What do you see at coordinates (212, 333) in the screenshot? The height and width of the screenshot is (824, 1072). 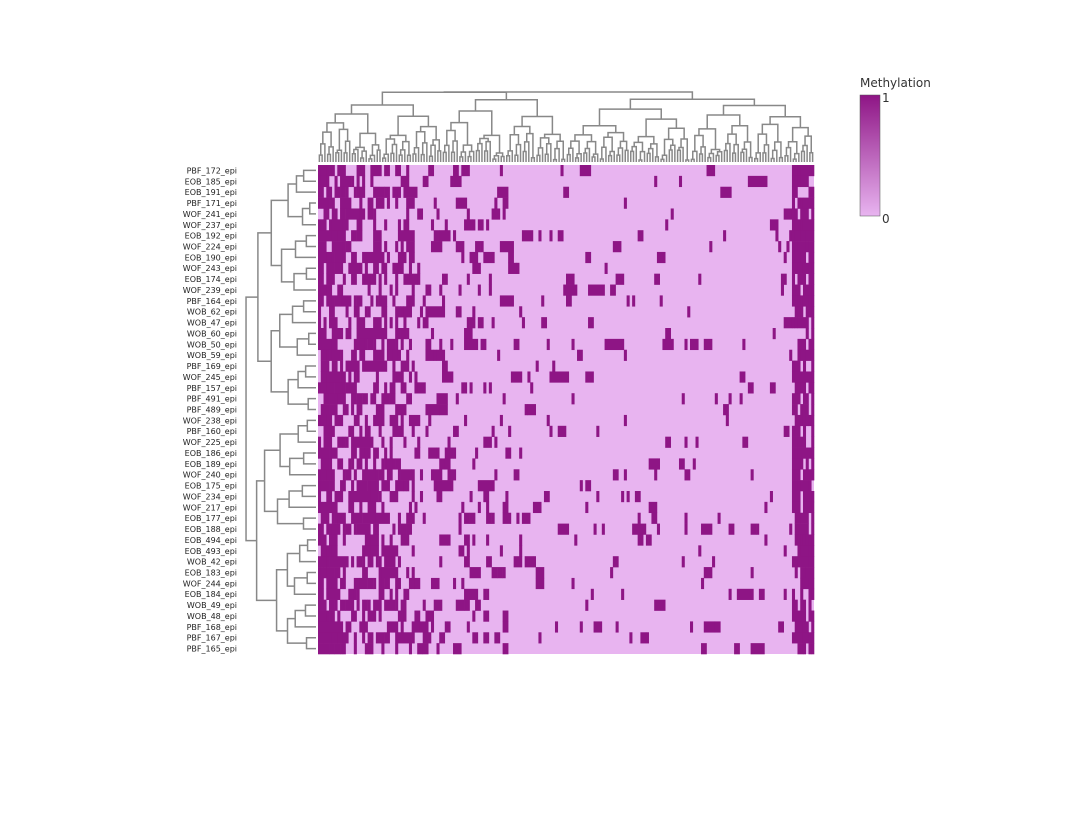 I see `row-label: WOB_60_epi` at bounding box center [212, 333].